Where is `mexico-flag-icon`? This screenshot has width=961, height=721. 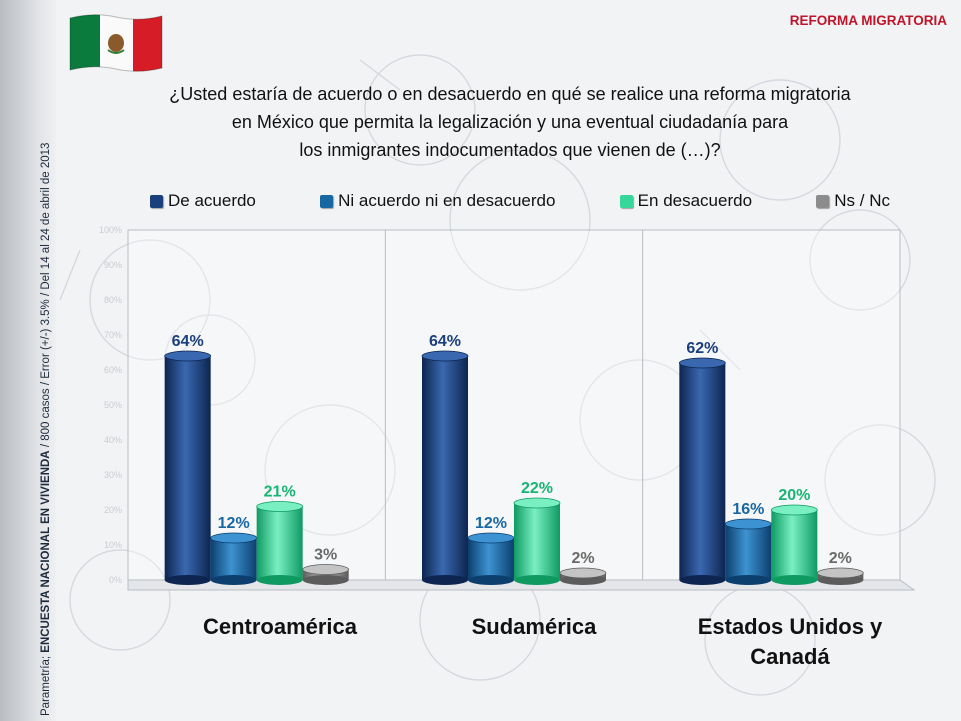 mexico-flag-icon is located at coordinates (116, 43).